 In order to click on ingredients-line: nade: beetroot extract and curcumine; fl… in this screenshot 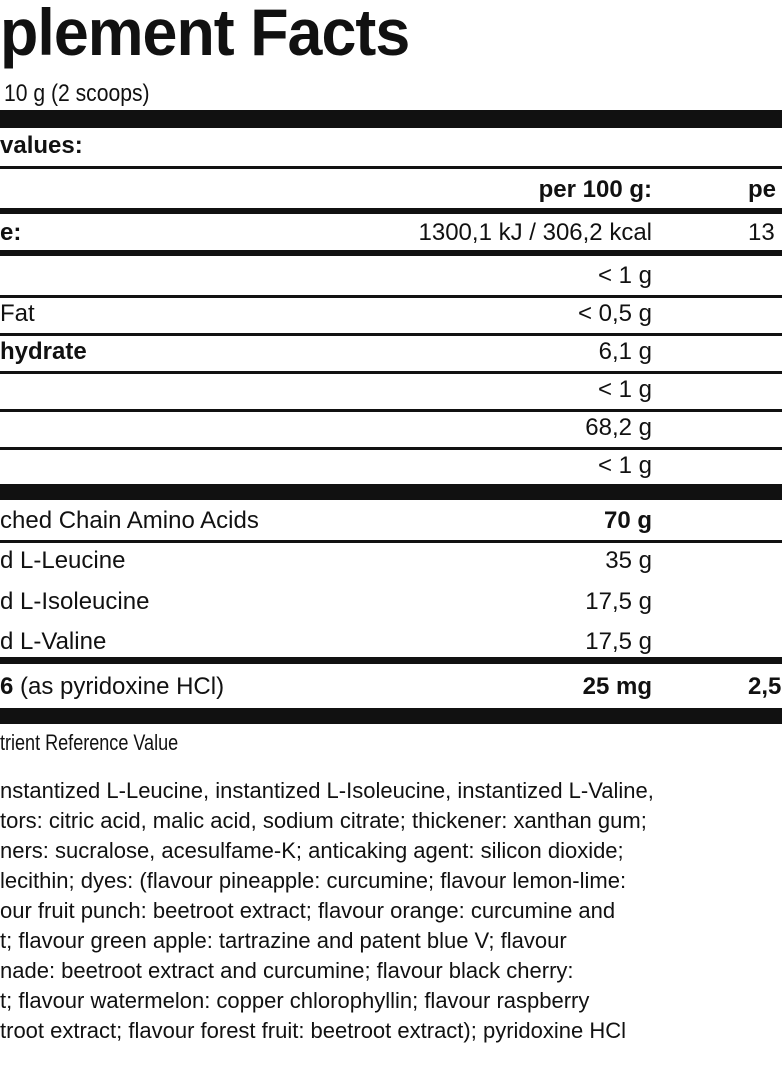, I will do `click(287, 970)`.